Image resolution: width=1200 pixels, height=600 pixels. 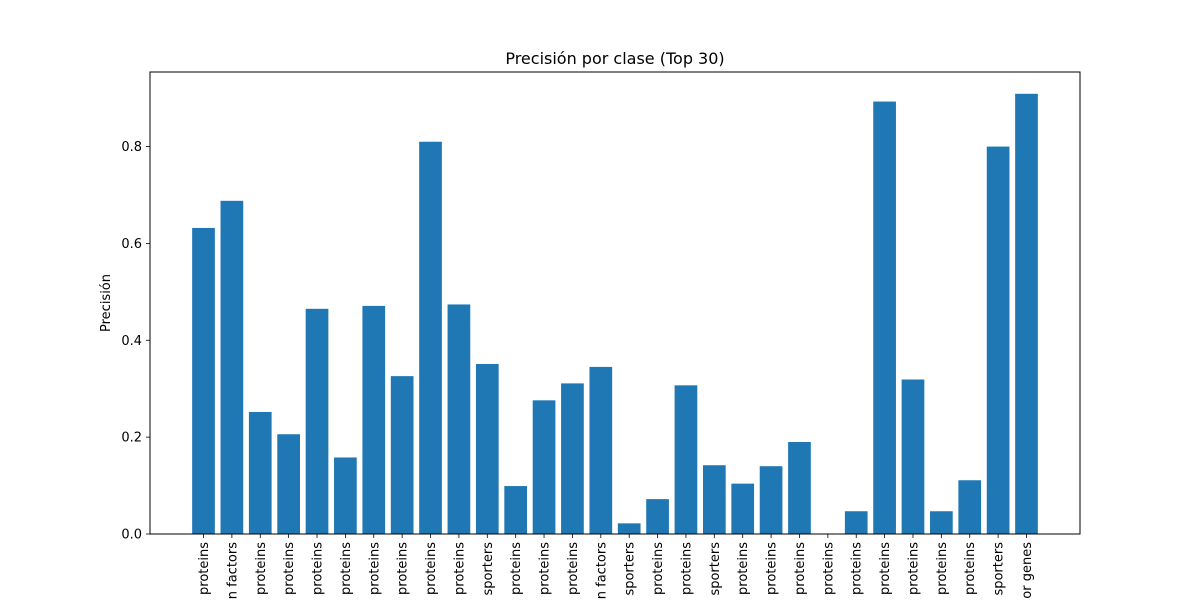 I want to click on y-tick-label: 0.2, so click(x=131, y=438).